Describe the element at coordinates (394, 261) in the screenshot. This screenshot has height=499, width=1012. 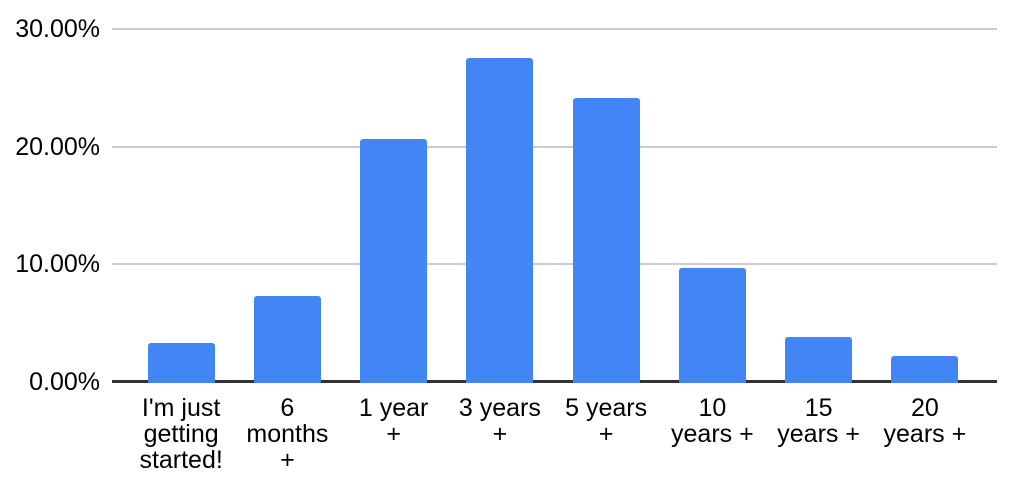
I see `bar-1-year` at that location.